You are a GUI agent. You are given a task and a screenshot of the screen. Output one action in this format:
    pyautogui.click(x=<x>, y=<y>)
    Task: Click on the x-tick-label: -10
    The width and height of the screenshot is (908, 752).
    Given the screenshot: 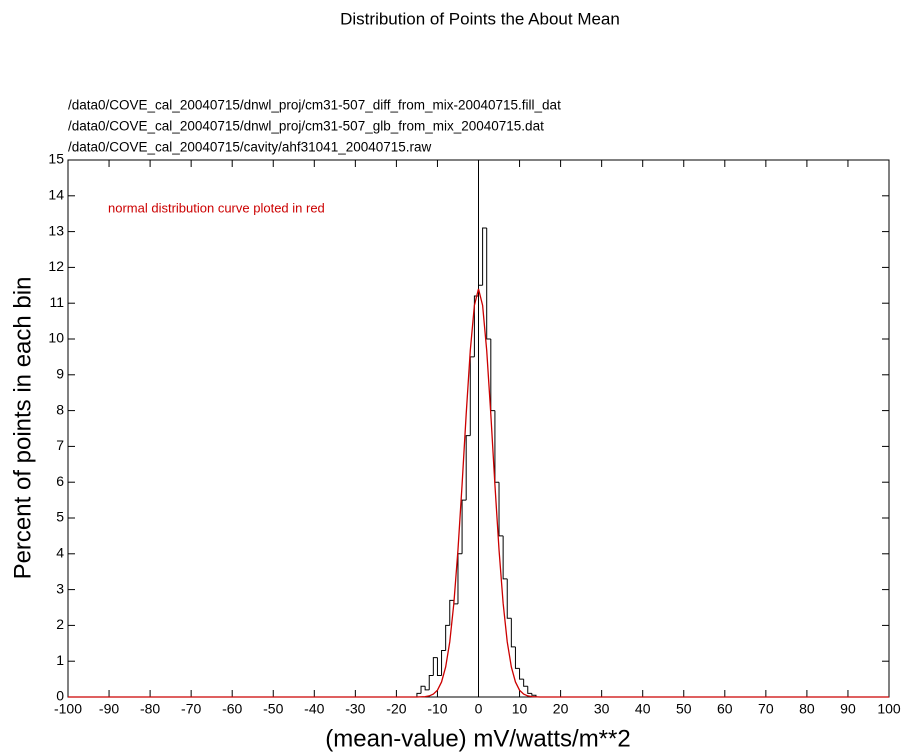 What is the action you would take?
    pyautogui.click(x=437, y=709)
    